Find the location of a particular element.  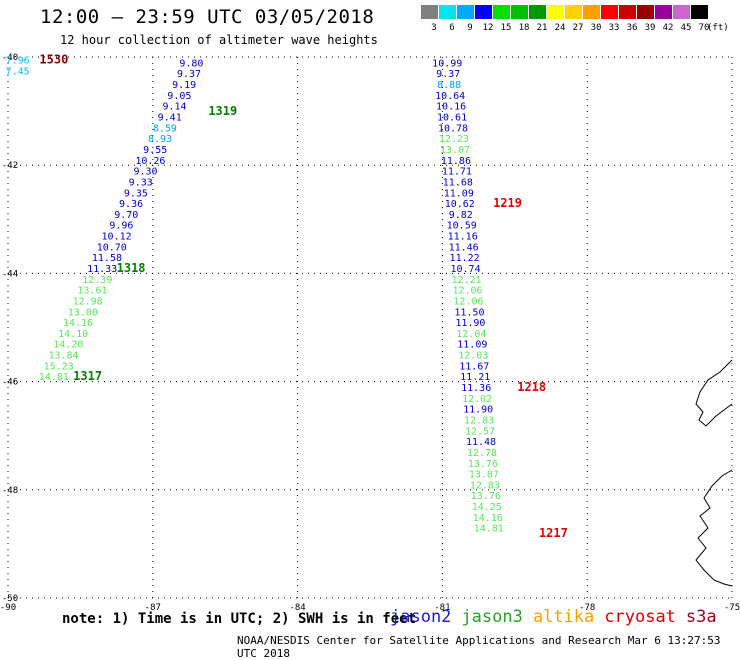

data-point-label: 10.16 is located at coordinates (451, 107).